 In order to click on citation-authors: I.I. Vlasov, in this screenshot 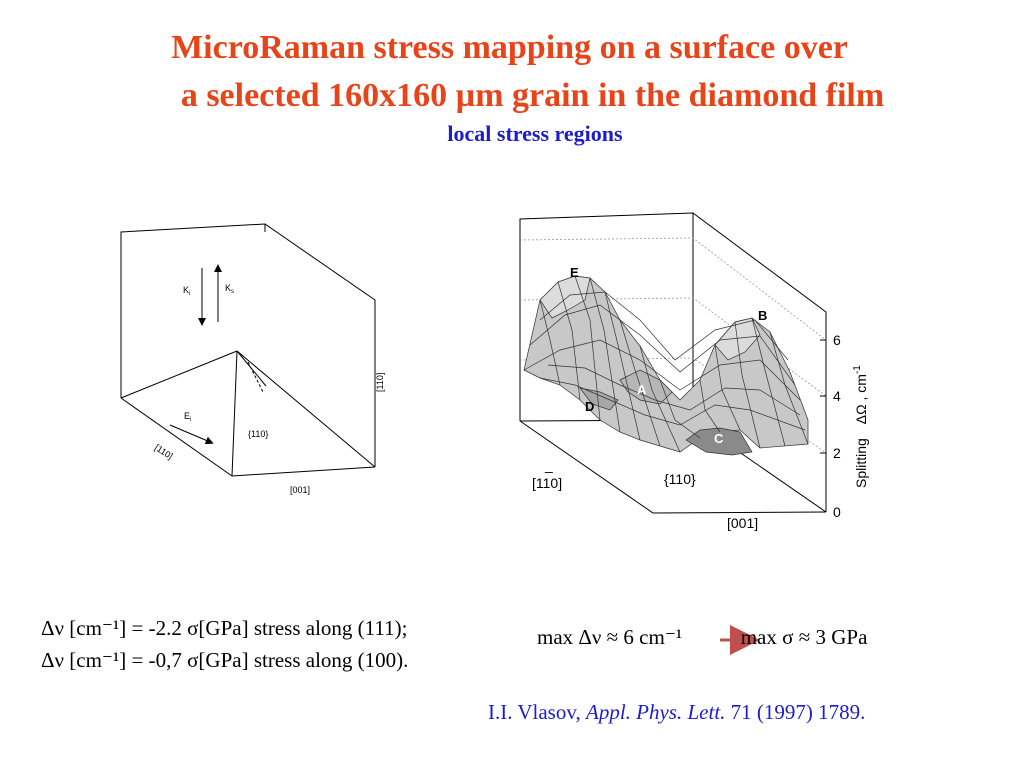, I will do `click(537, 712)`.